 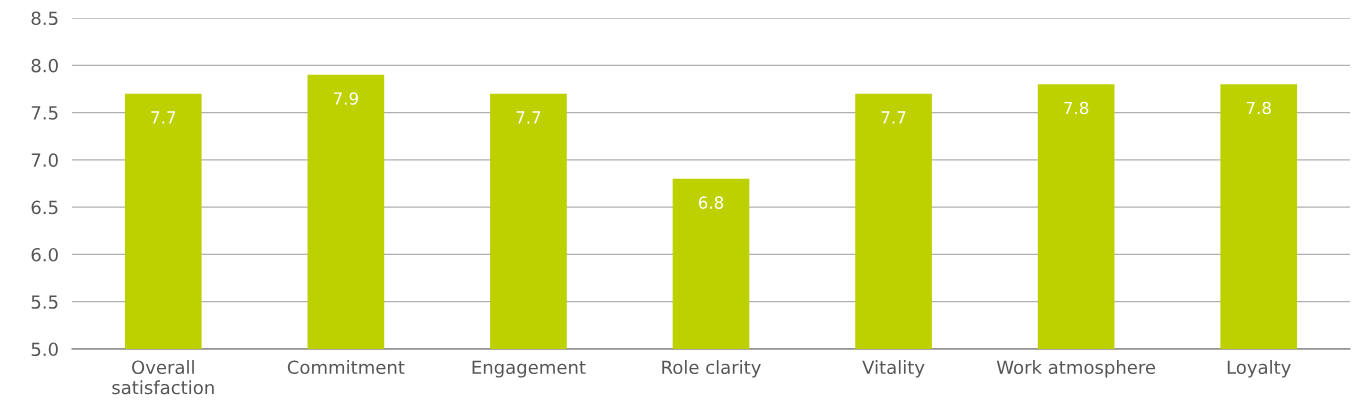 I want to click on x-tick-label: Role clarity, so click(x=711, y=369).